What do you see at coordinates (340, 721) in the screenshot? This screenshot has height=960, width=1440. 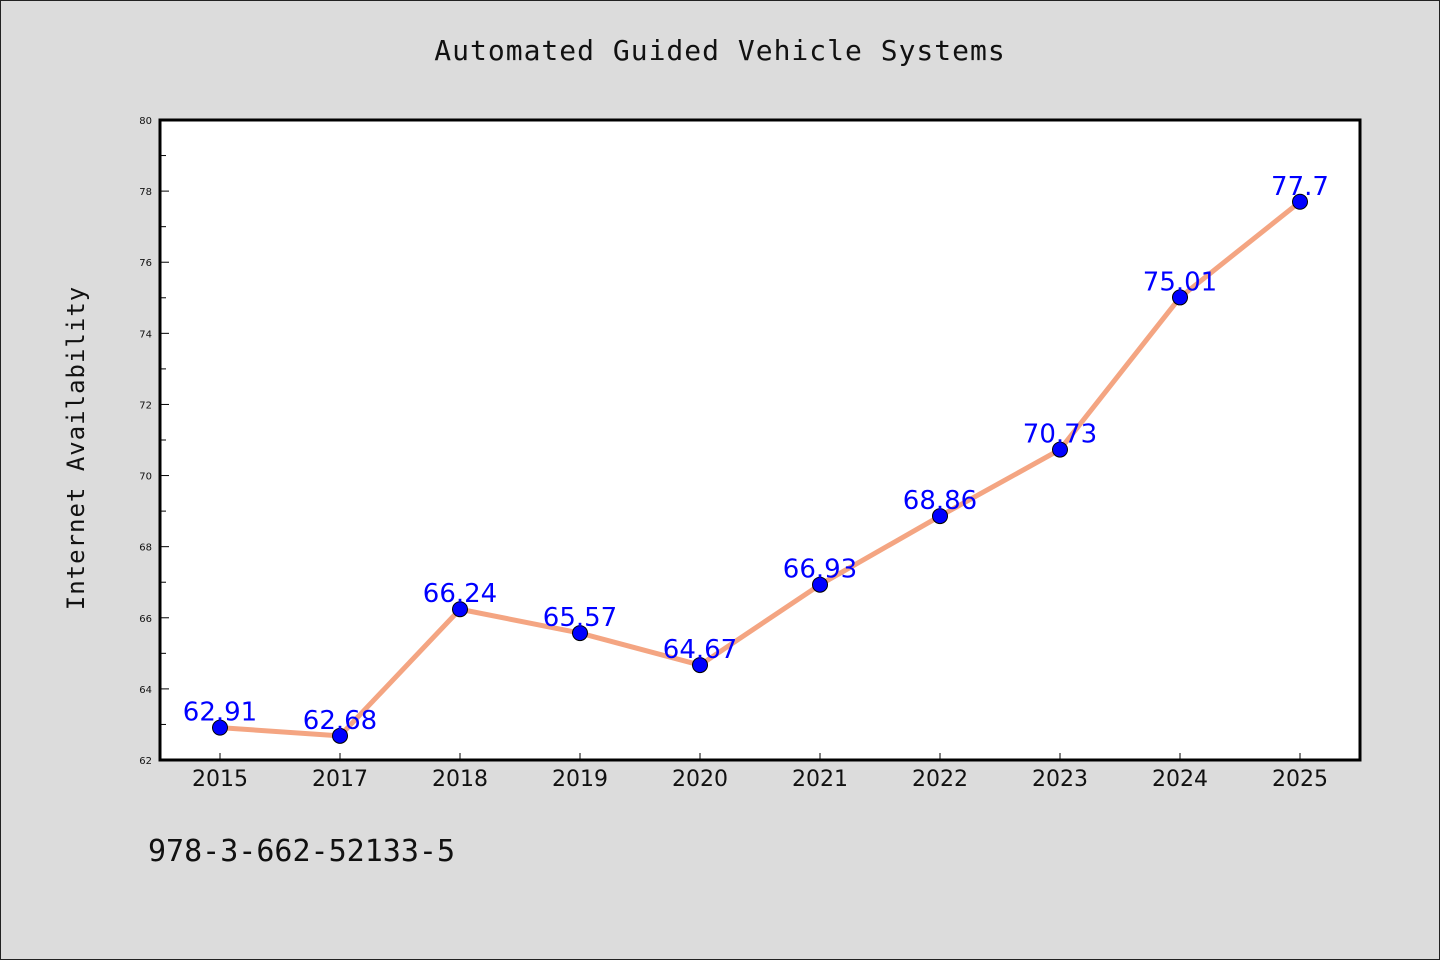 I see `data-label: 62.68` at bounding box center [340, 721].